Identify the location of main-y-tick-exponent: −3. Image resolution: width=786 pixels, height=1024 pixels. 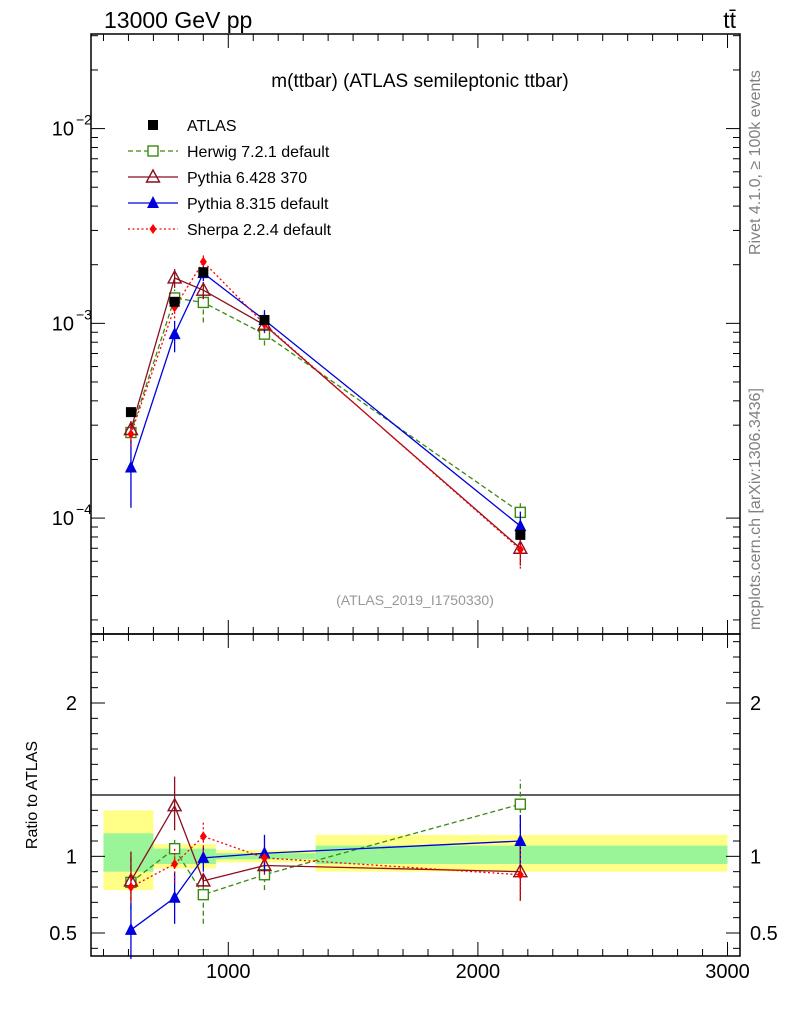
(84, 314).